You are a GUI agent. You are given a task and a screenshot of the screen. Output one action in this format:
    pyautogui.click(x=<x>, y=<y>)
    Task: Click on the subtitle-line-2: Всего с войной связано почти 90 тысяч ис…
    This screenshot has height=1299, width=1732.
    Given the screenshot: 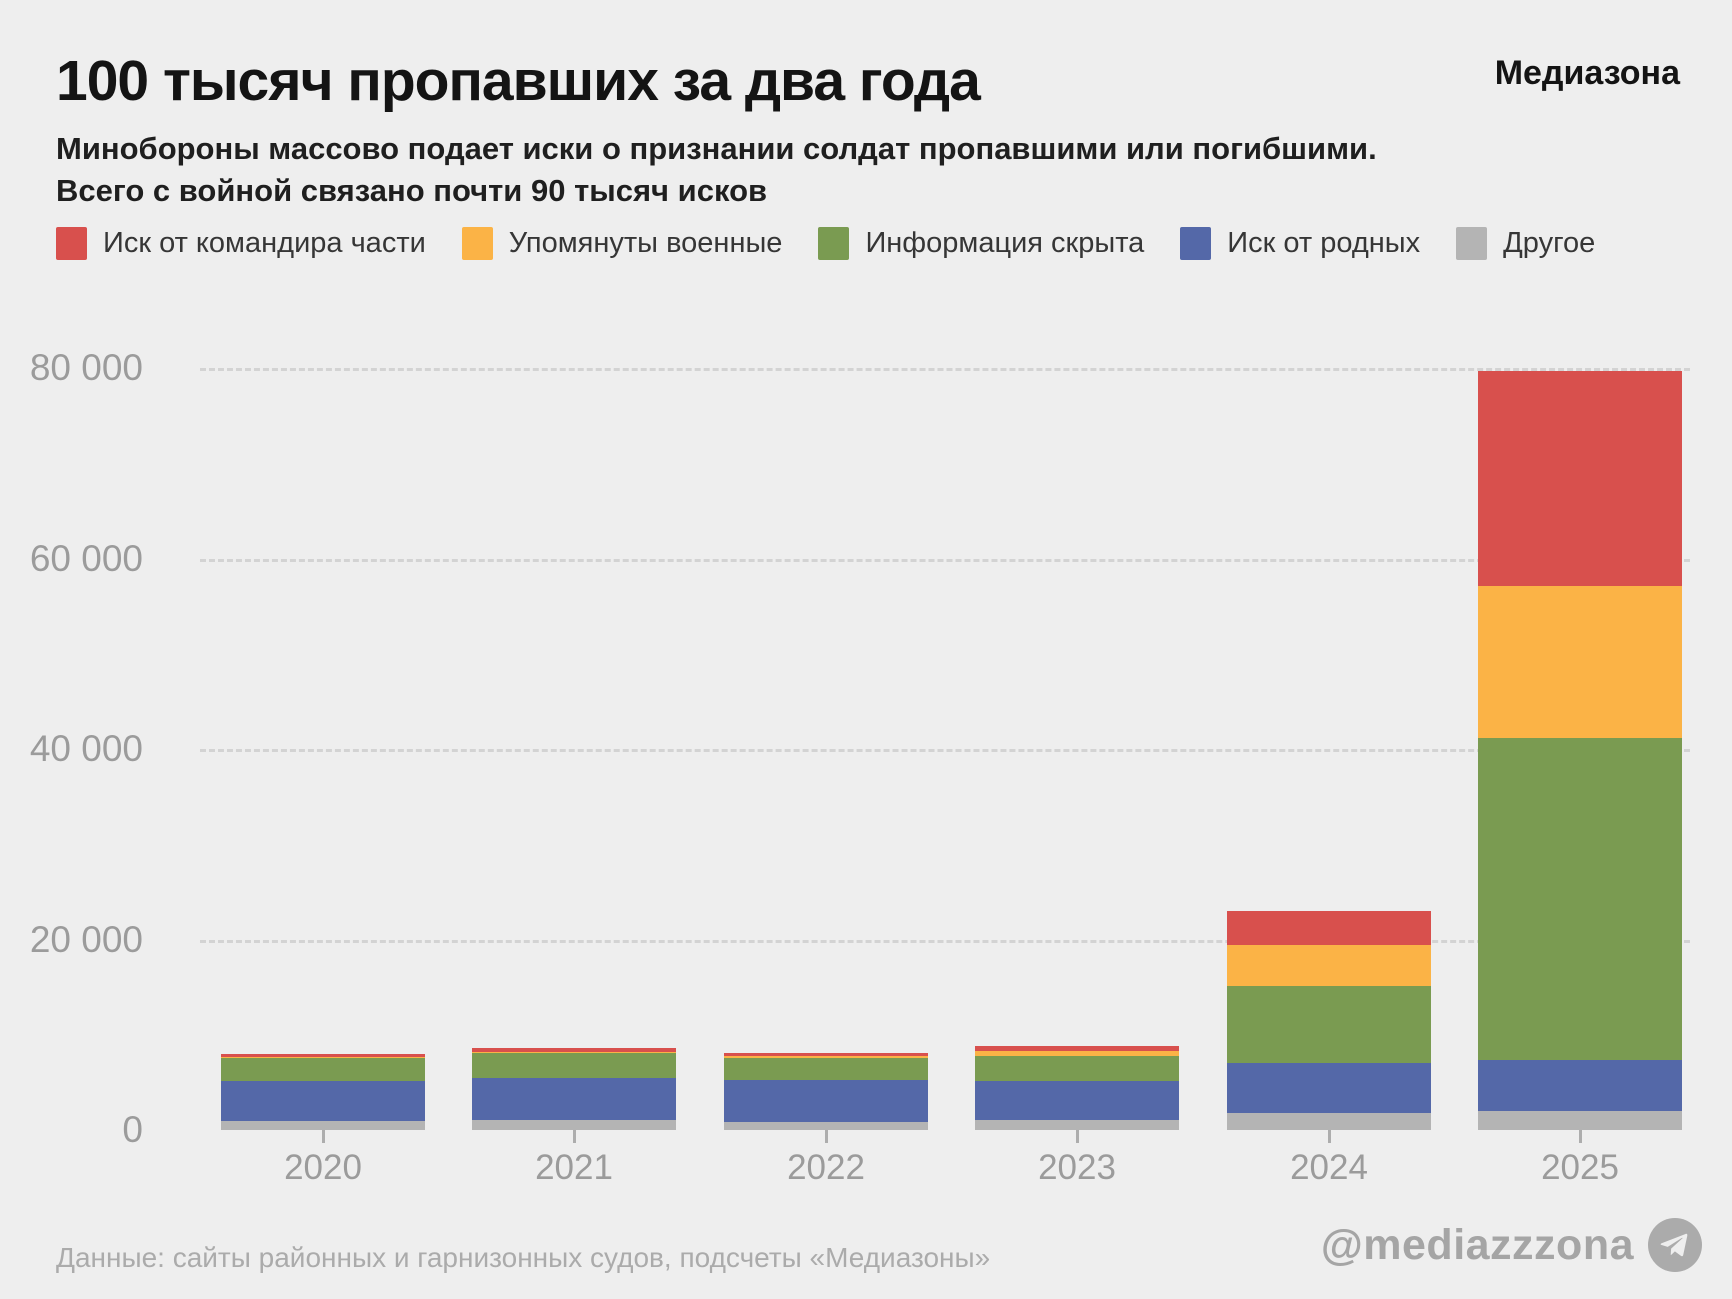 What is the action you would take?
    pyautogui.click(x=412, y=190)
    